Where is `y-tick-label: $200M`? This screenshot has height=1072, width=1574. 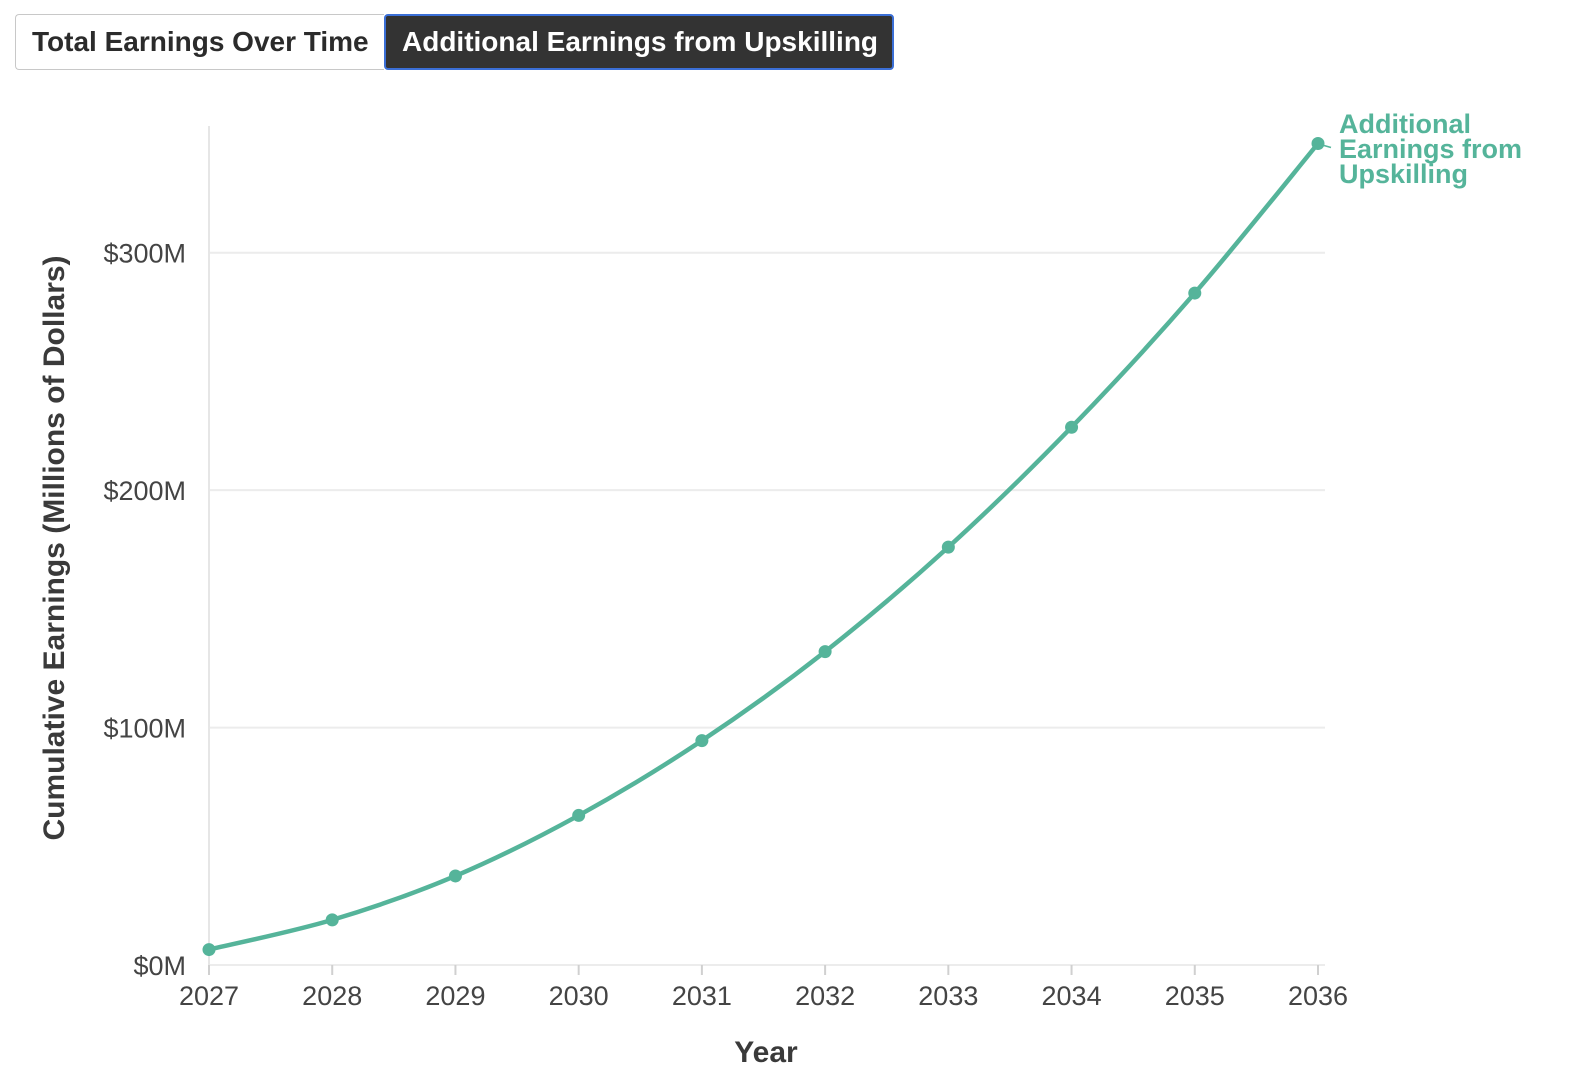
y-tick-label: $200M is located at coordinates (144, 491).